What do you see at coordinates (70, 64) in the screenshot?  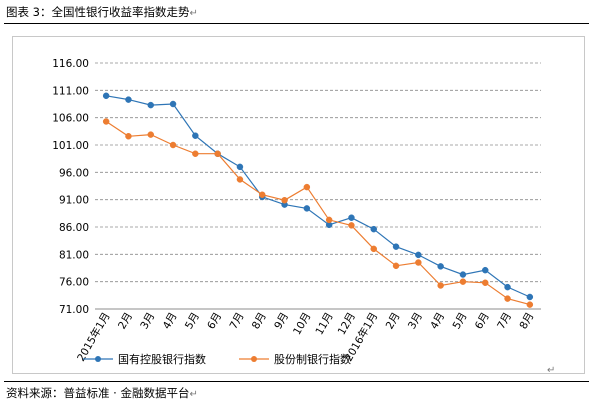 I see `y-tick-label: 116.00` at bounding box center [70, 64].